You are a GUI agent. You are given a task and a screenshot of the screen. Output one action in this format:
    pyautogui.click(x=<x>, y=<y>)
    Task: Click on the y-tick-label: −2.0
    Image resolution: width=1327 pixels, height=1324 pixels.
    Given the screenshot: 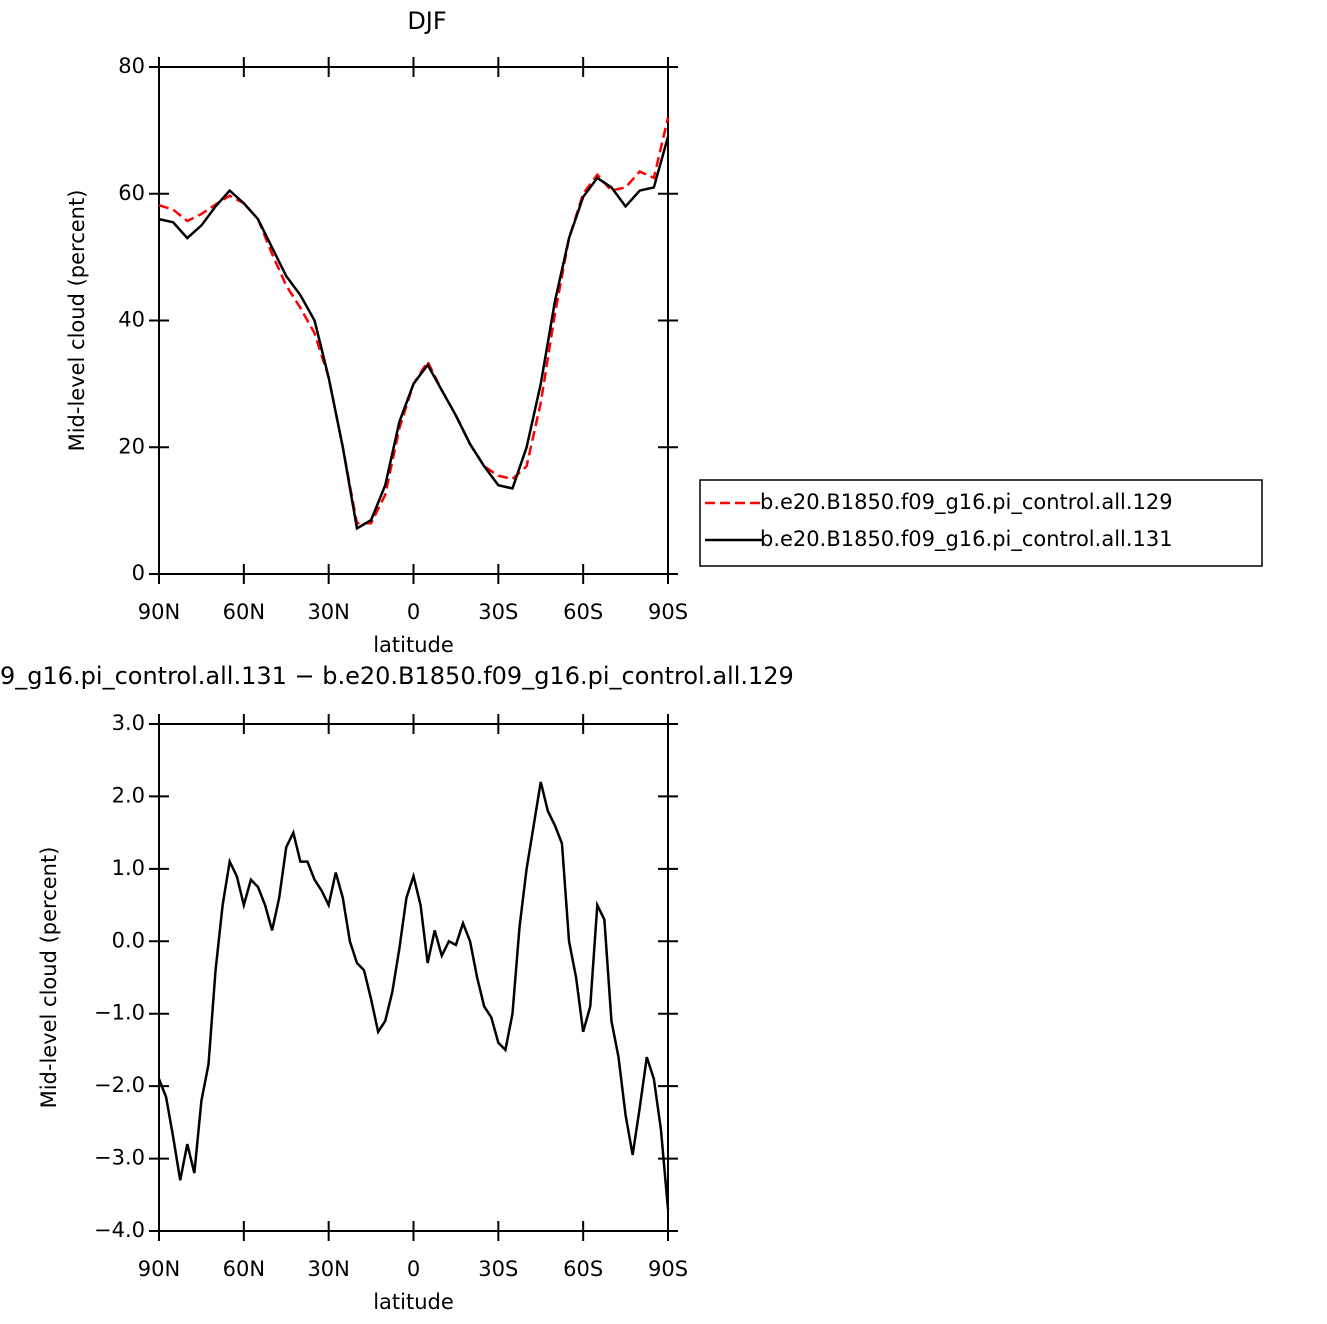 What is the action you would take?
    pyautogui.click(x=119, y=1085)
    